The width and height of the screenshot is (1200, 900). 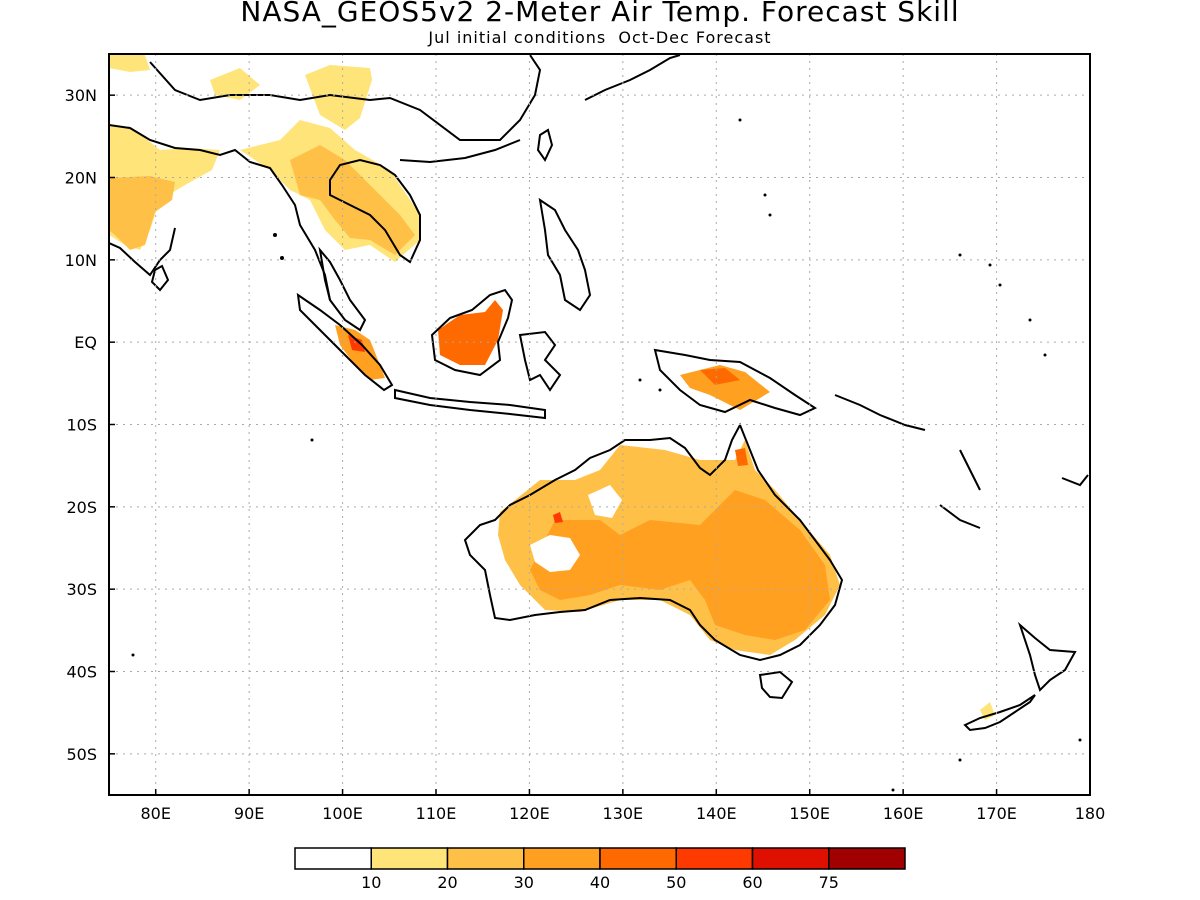 I want to click on colorbar-label: 30, so click(x=524, y=882).